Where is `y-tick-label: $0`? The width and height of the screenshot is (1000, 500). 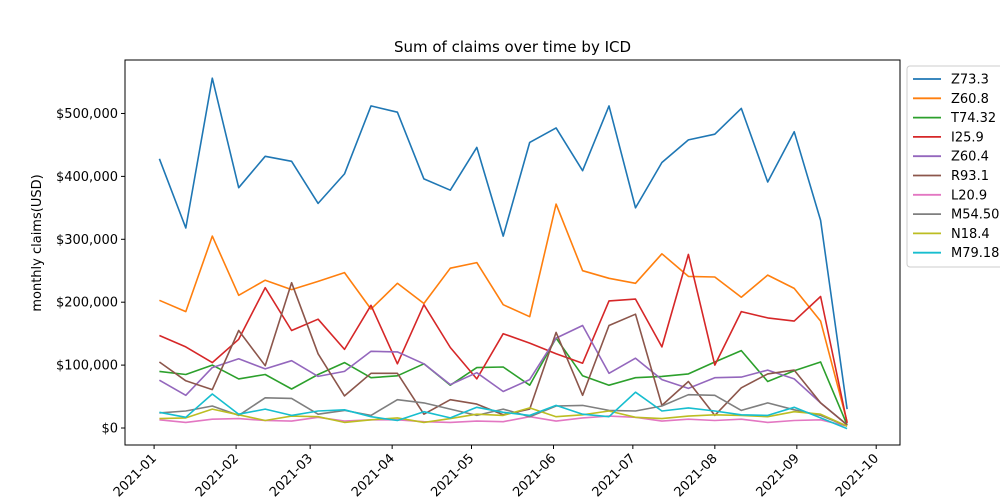 y-tick-label: $0 is located at coordinates (109, 429).